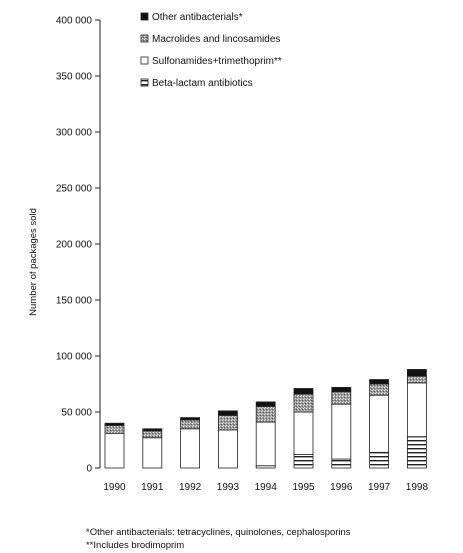  I want to click on legend-swatch-other-antibacterials, so click(144, 16).